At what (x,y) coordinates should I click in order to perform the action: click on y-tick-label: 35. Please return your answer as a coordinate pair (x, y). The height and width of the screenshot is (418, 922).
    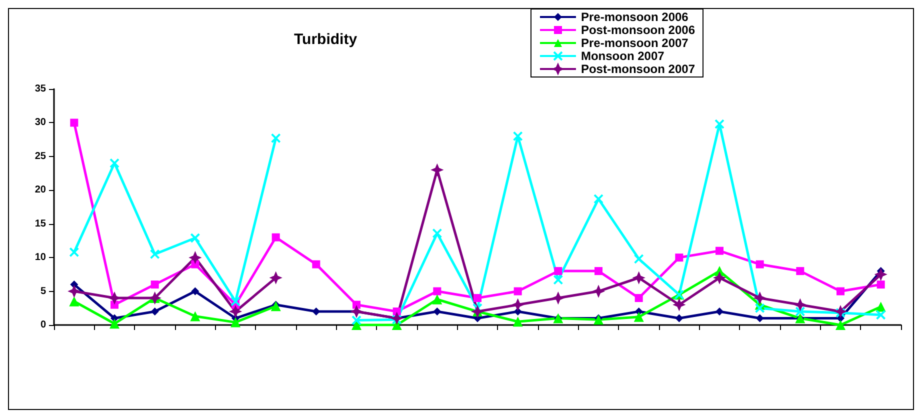
    Looking at the image, I should click on (40, 89).